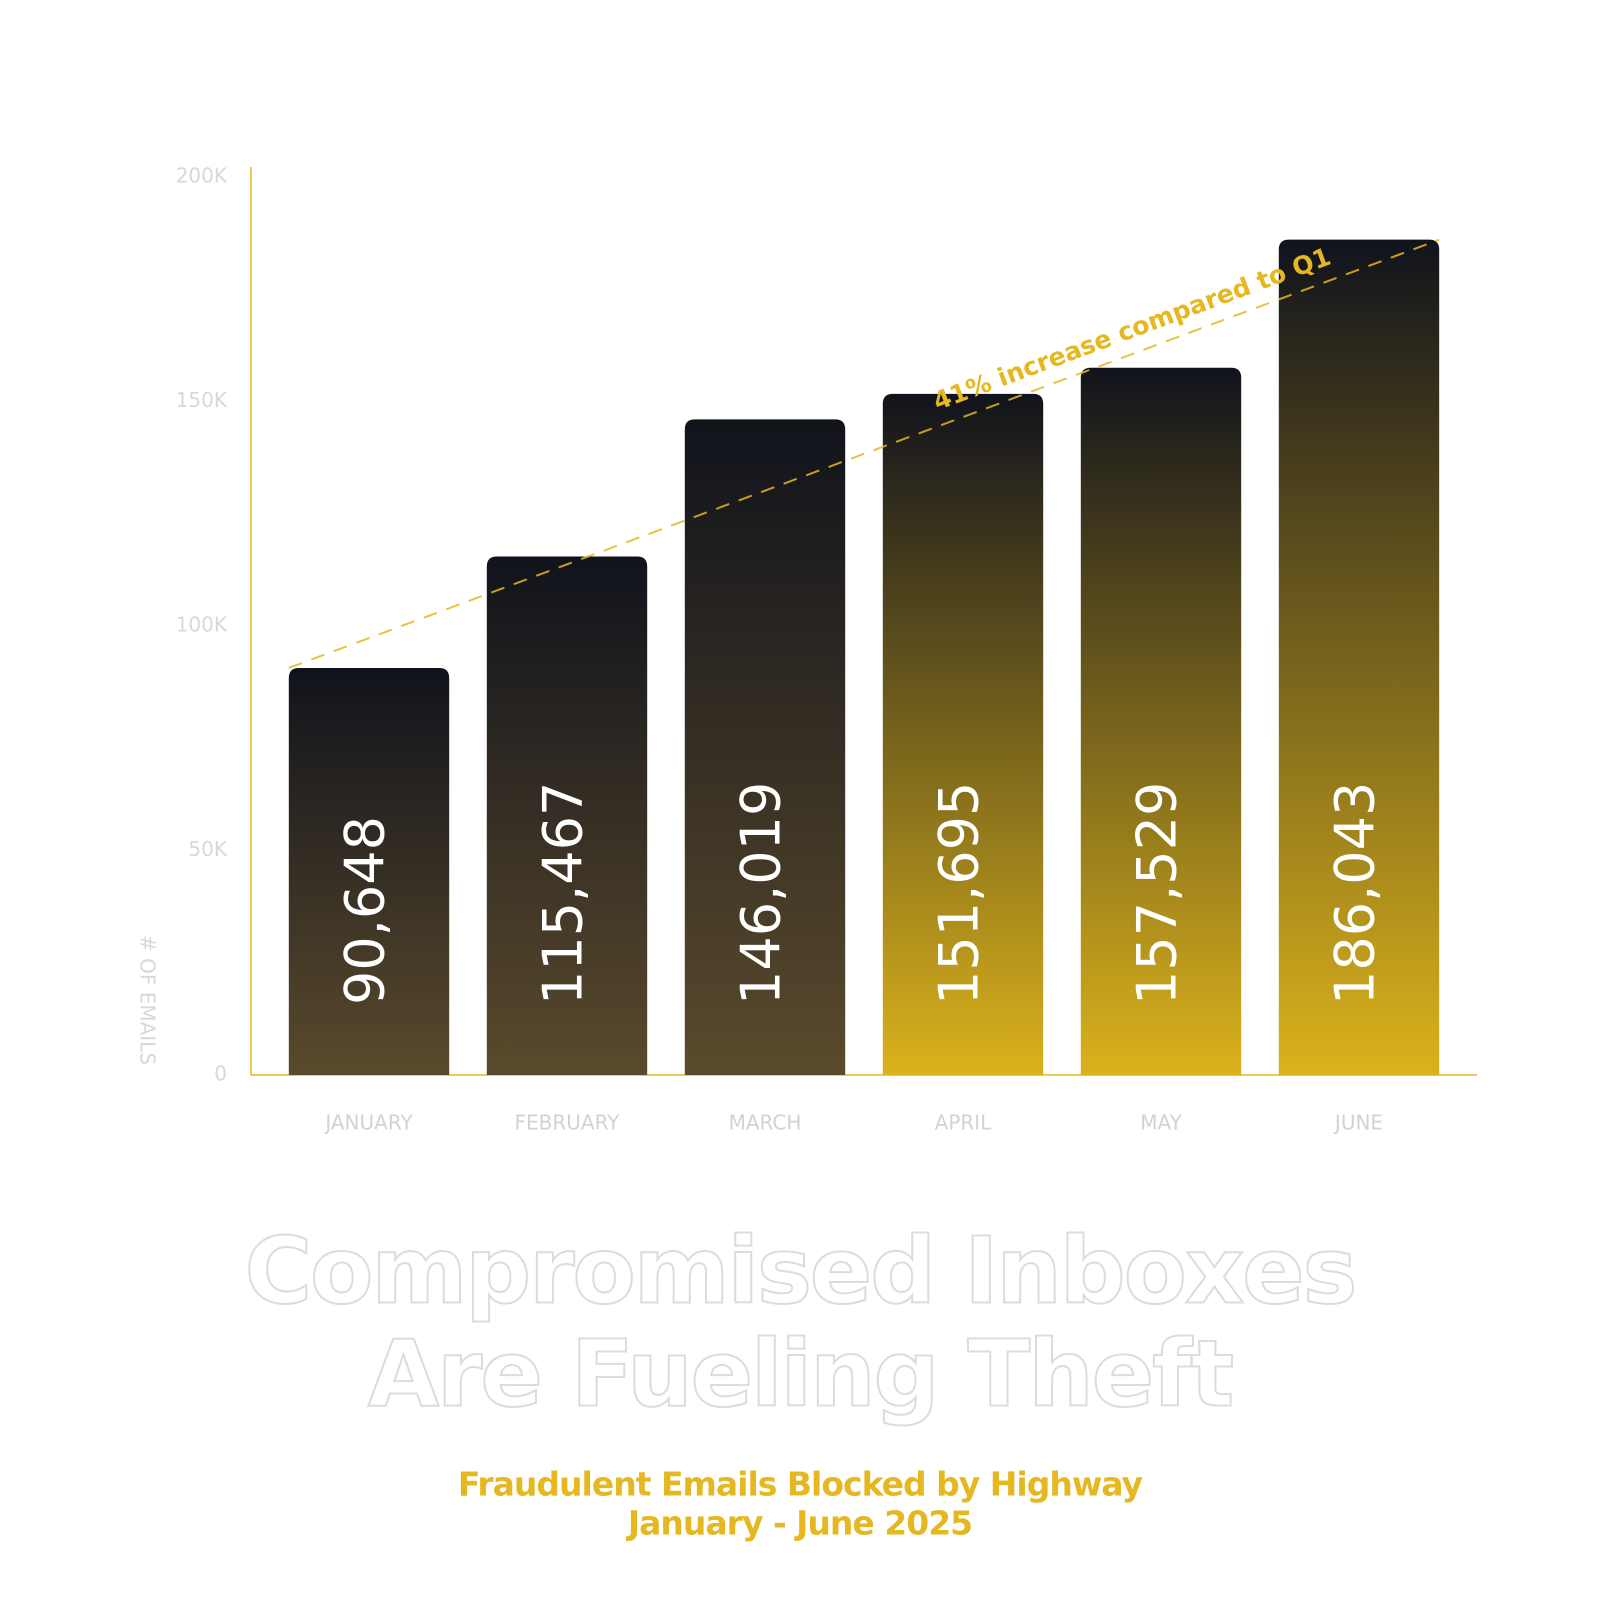 The width and height of the screenshot is (1600, 1600). I want to click on y-axis-label: # OF EMAILS, so click(148, 1000).